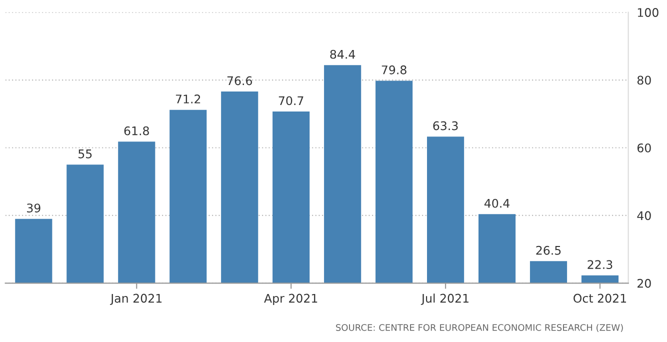 The height and width of the screenshot is (342, 667). Describe the element at coordinates (644, 147) in the screenshot. I see `y-tick-label: 60` at that location.